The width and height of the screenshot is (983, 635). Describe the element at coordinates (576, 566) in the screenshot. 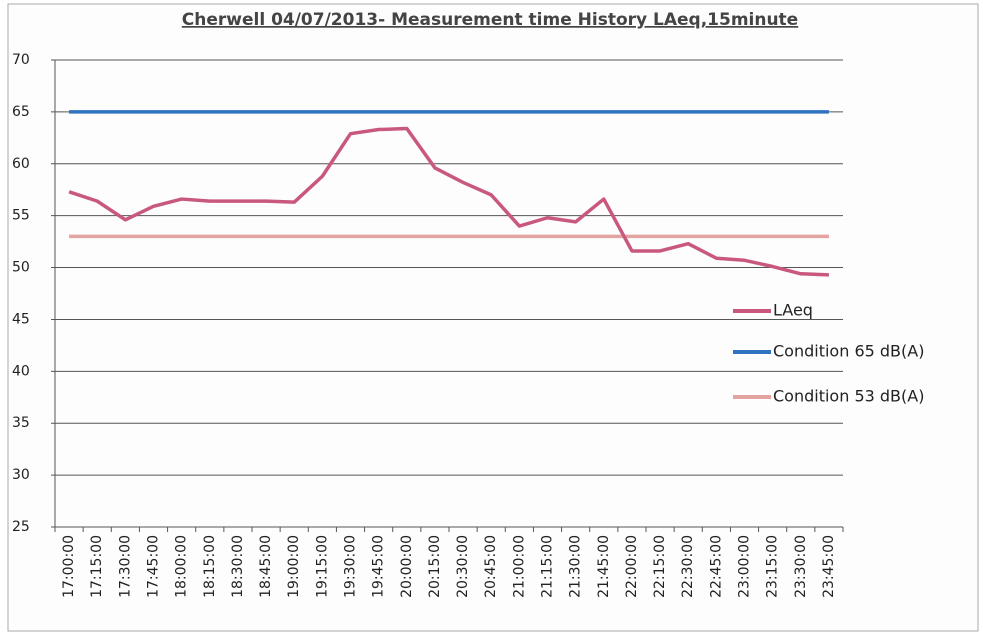

I see `x-tick-label: 21:30:00` at that location.